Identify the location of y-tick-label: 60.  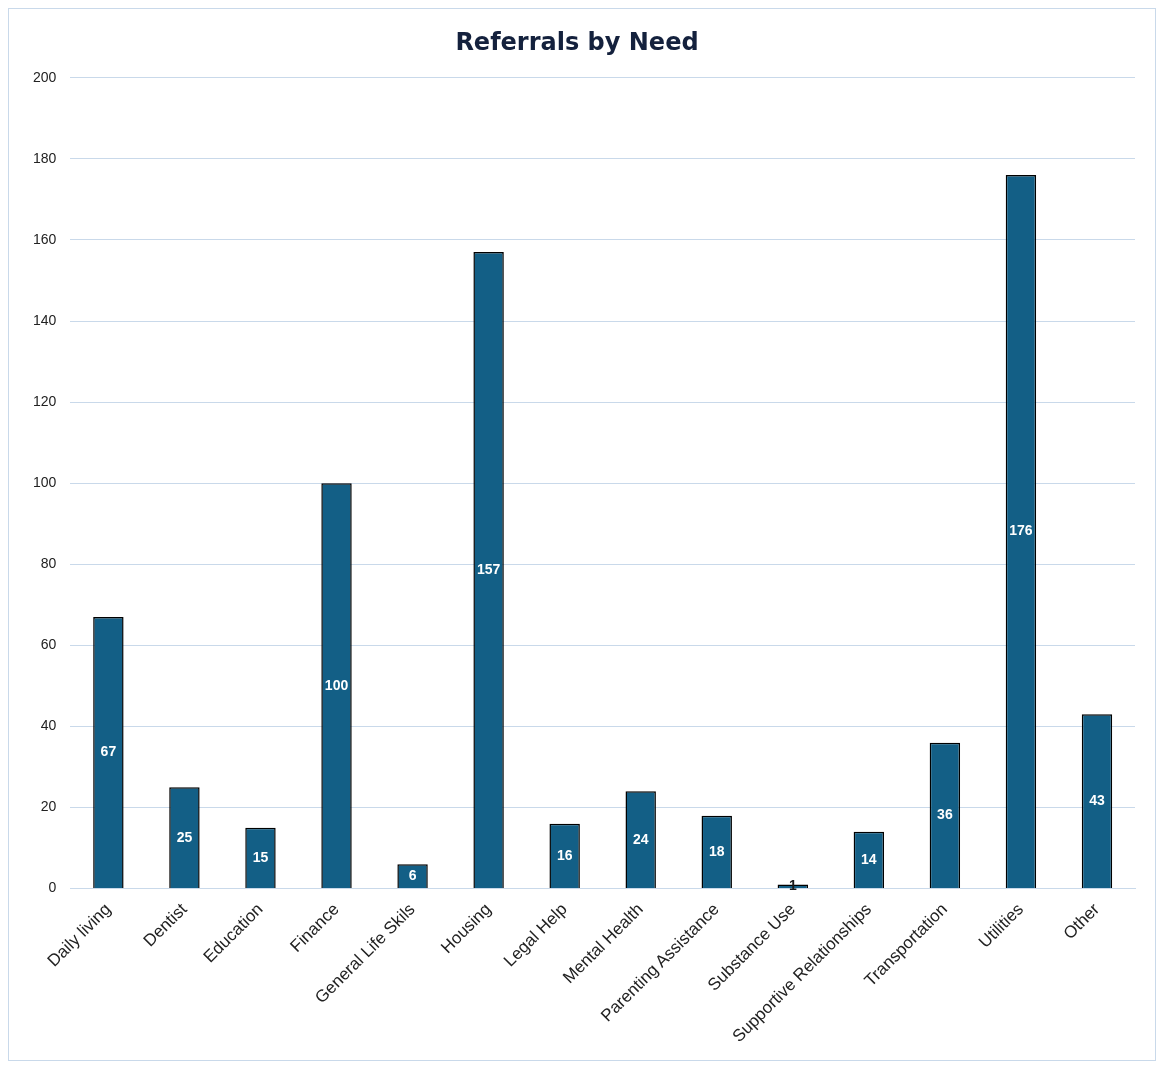
(48, 644).